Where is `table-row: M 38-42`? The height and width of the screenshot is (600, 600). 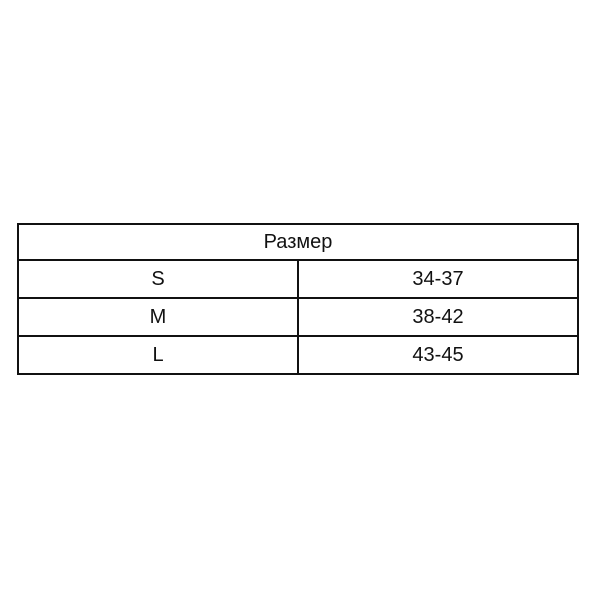 table-row: M 38-42 is located at coordinates (298, 317).